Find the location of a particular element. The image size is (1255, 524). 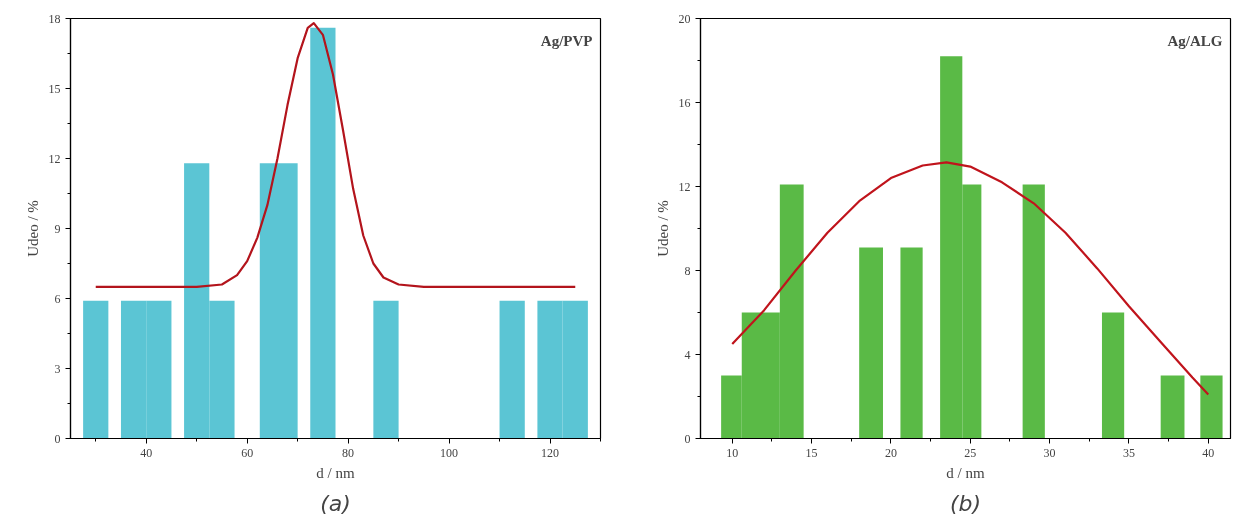

y-tick-label: 9 is located at coordinates (57, 228).